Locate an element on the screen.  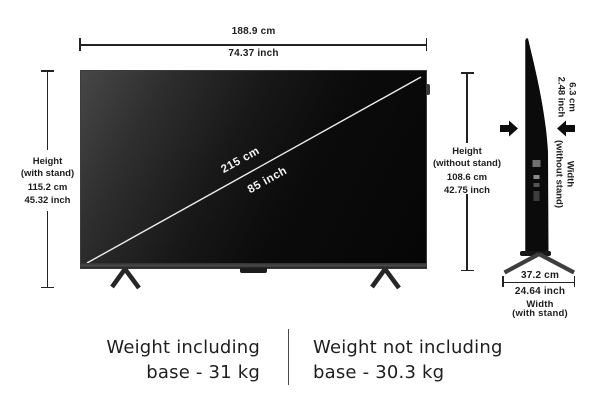
stand-width-left-tick is located at coordinates (503, 281).